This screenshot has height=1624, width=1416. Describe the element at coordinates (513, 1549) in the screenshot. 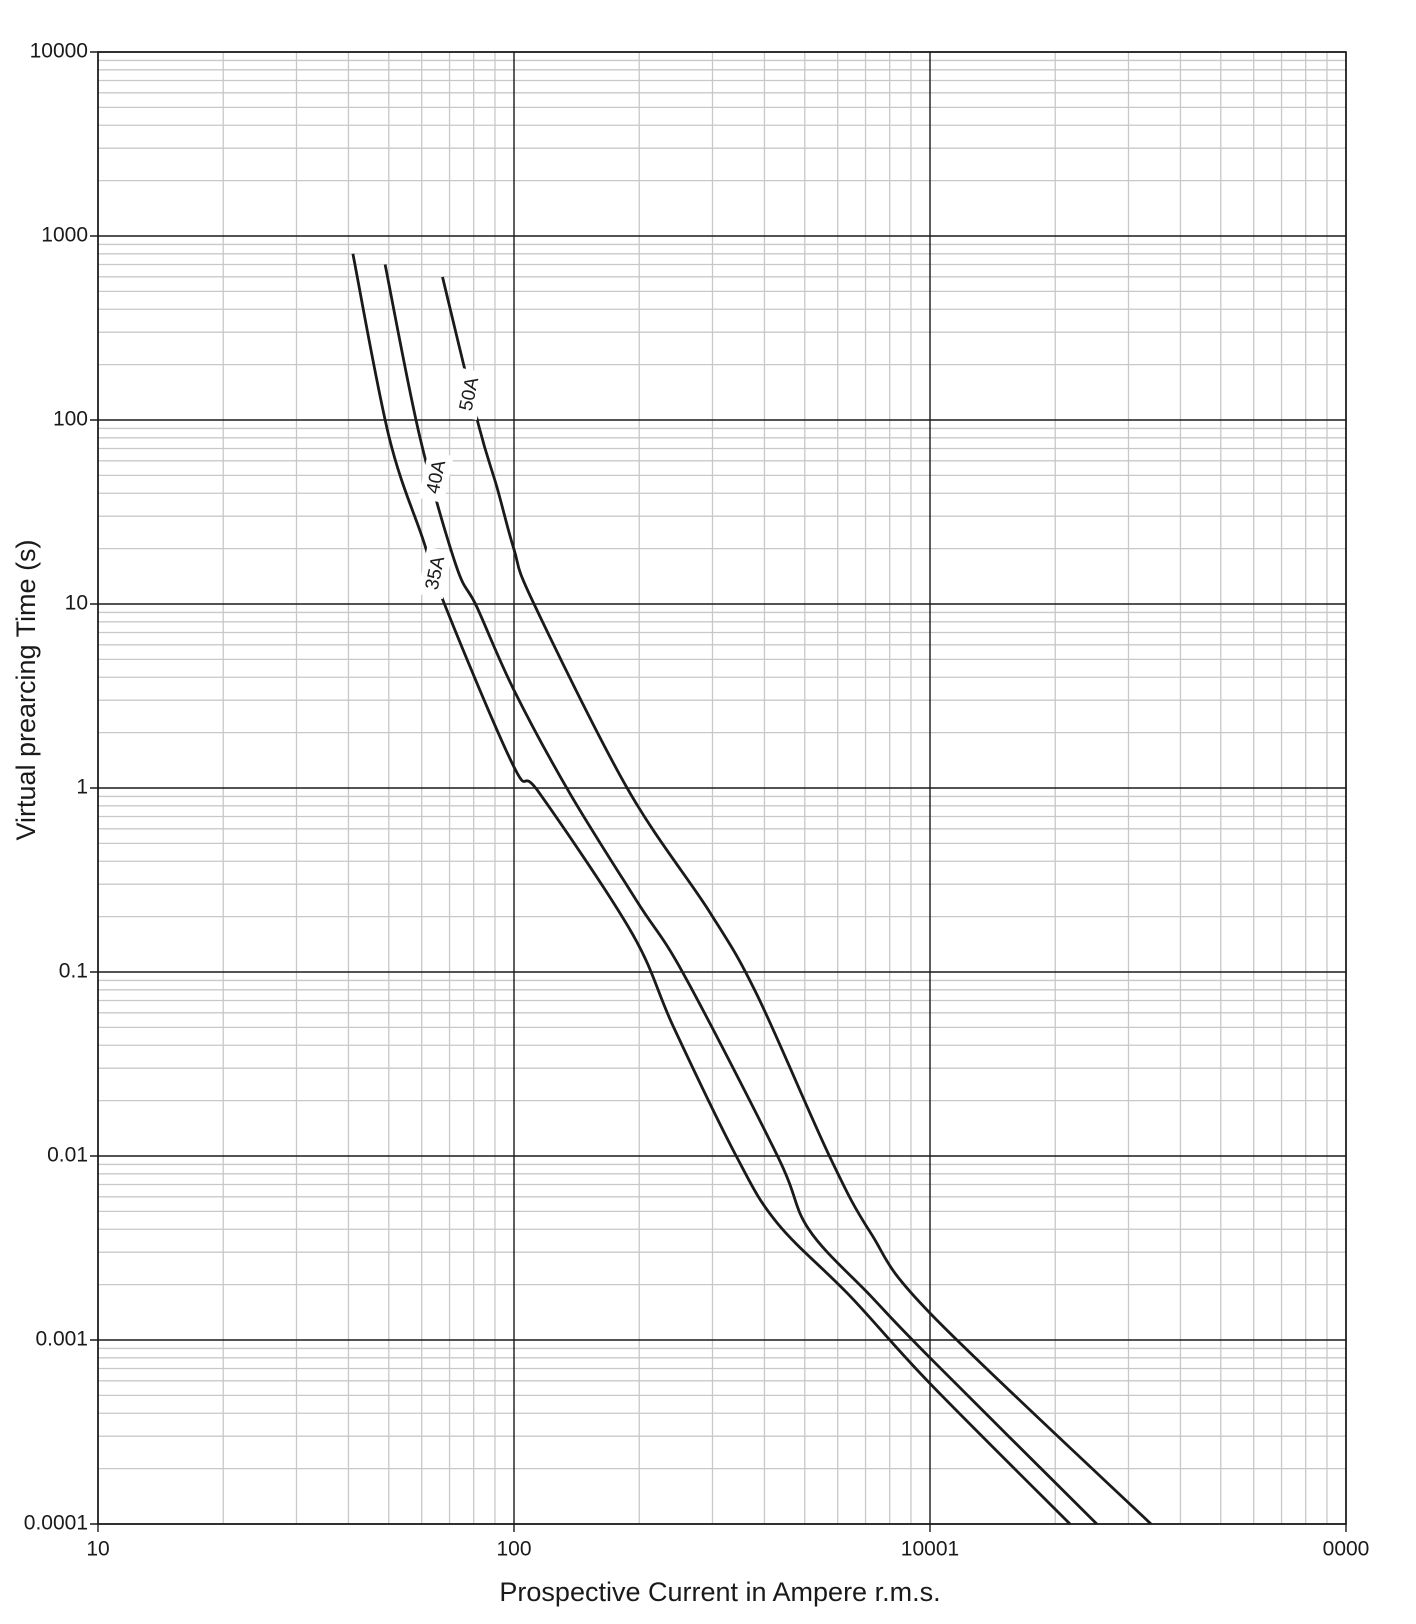

I see `x-tick-label: 100` at that location.